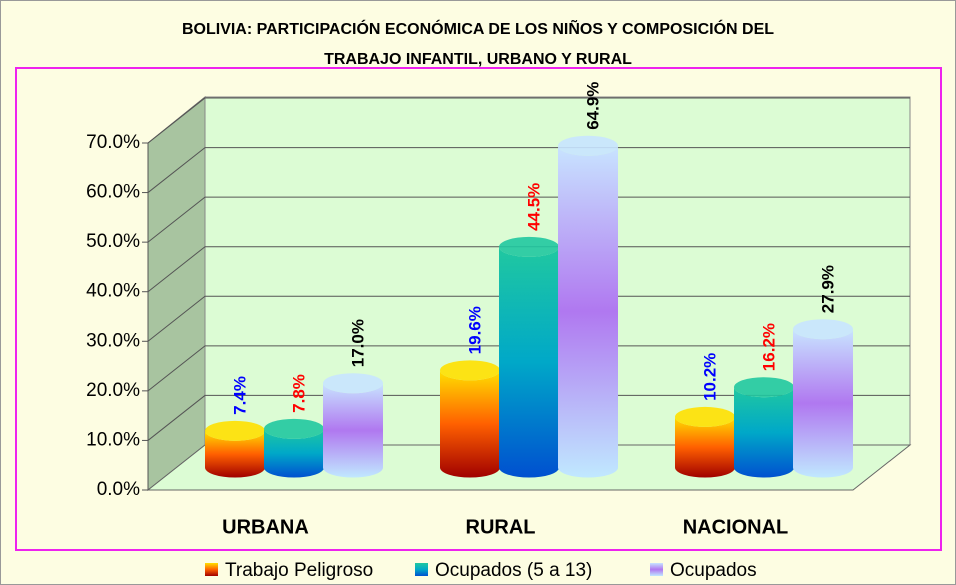  I want to click on legend-label: Trabajo Peligroso, so click(299, 570).